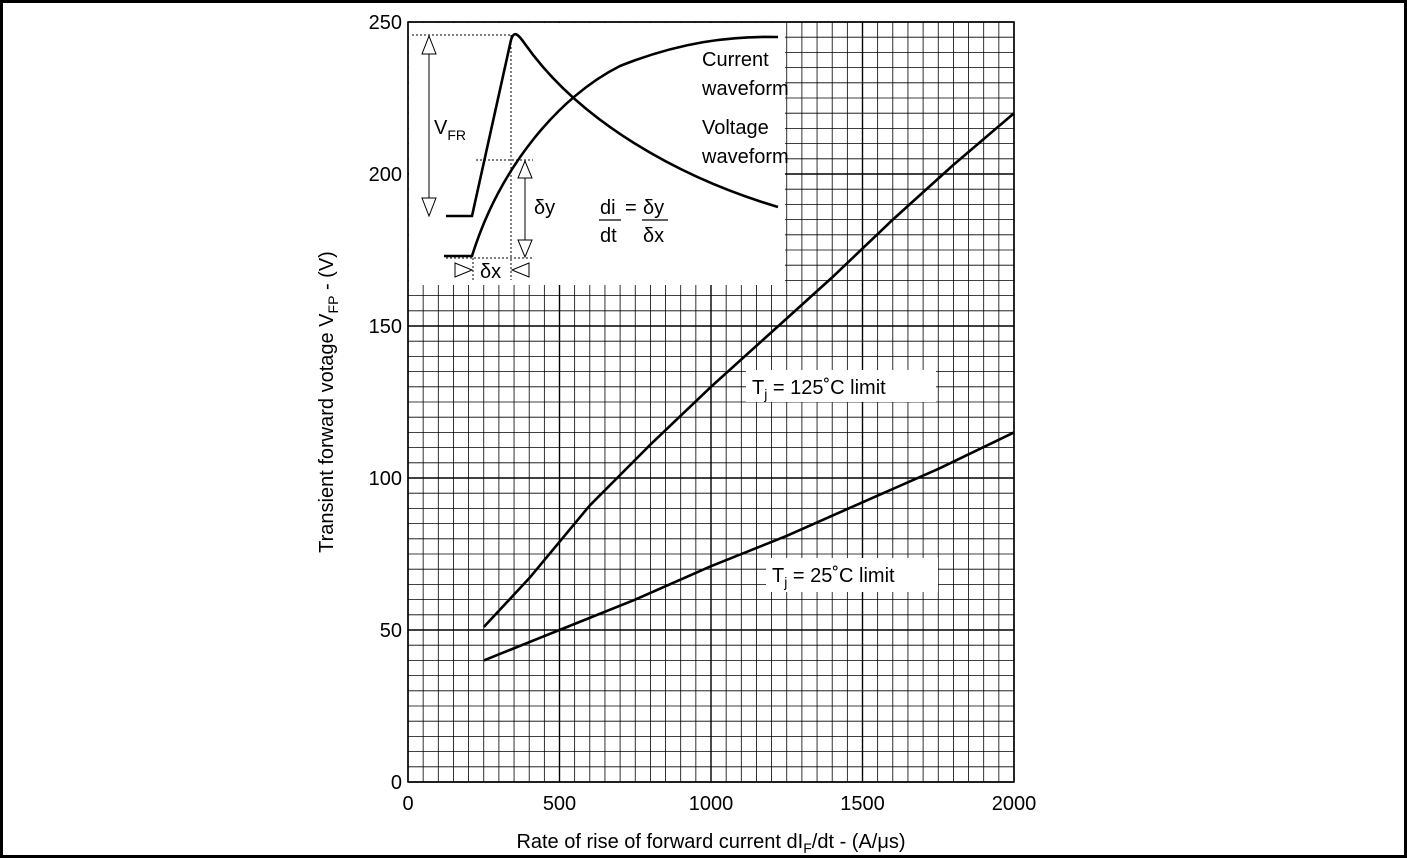 This screenshot has width=1407, height=858. Describe the element at coordinates (429, 207) in the screenshot. I see `vfr-down-arrow-icon` at that location.